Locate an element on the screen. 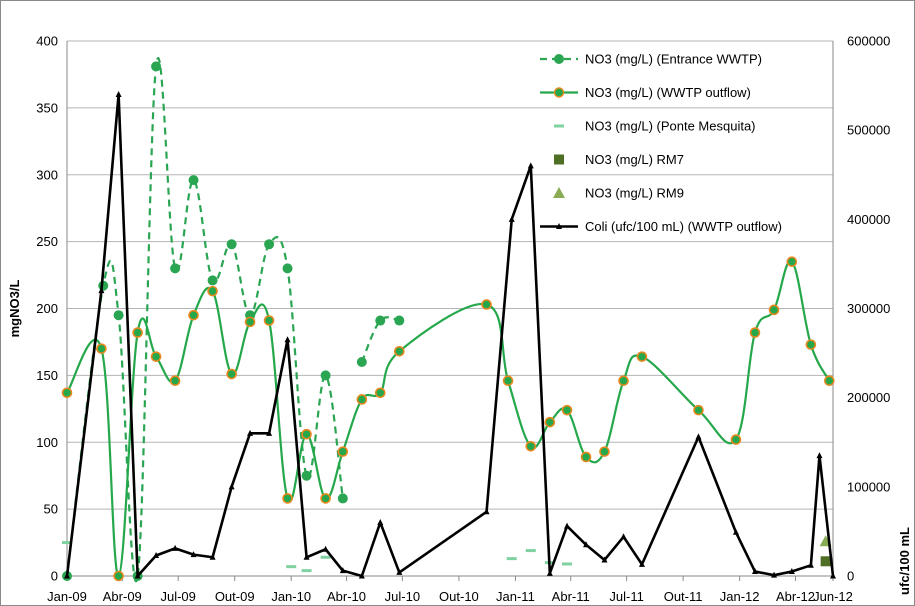  legend-item: NO3 (mg/L) (Ponte Mesquita) is located at coordinates (655, 126).